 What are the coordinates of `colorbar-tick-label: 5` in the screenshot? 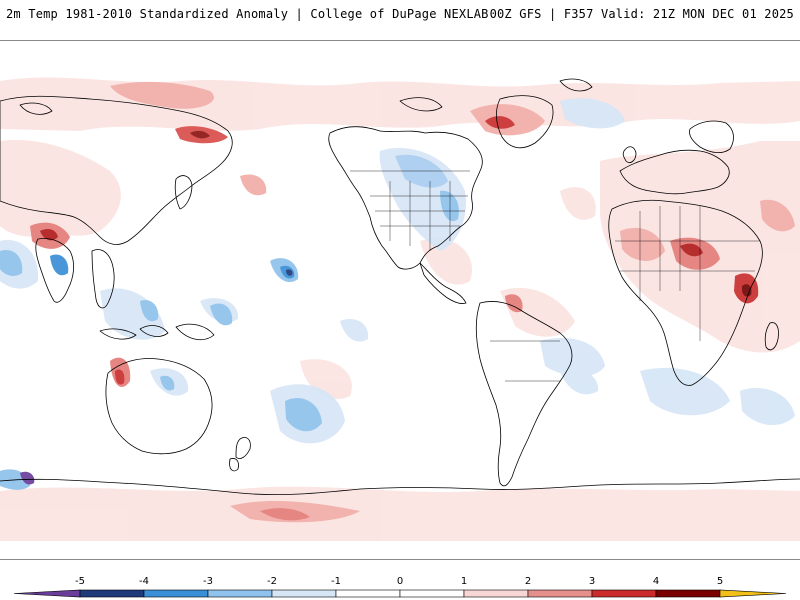 It's located at (720, 581).